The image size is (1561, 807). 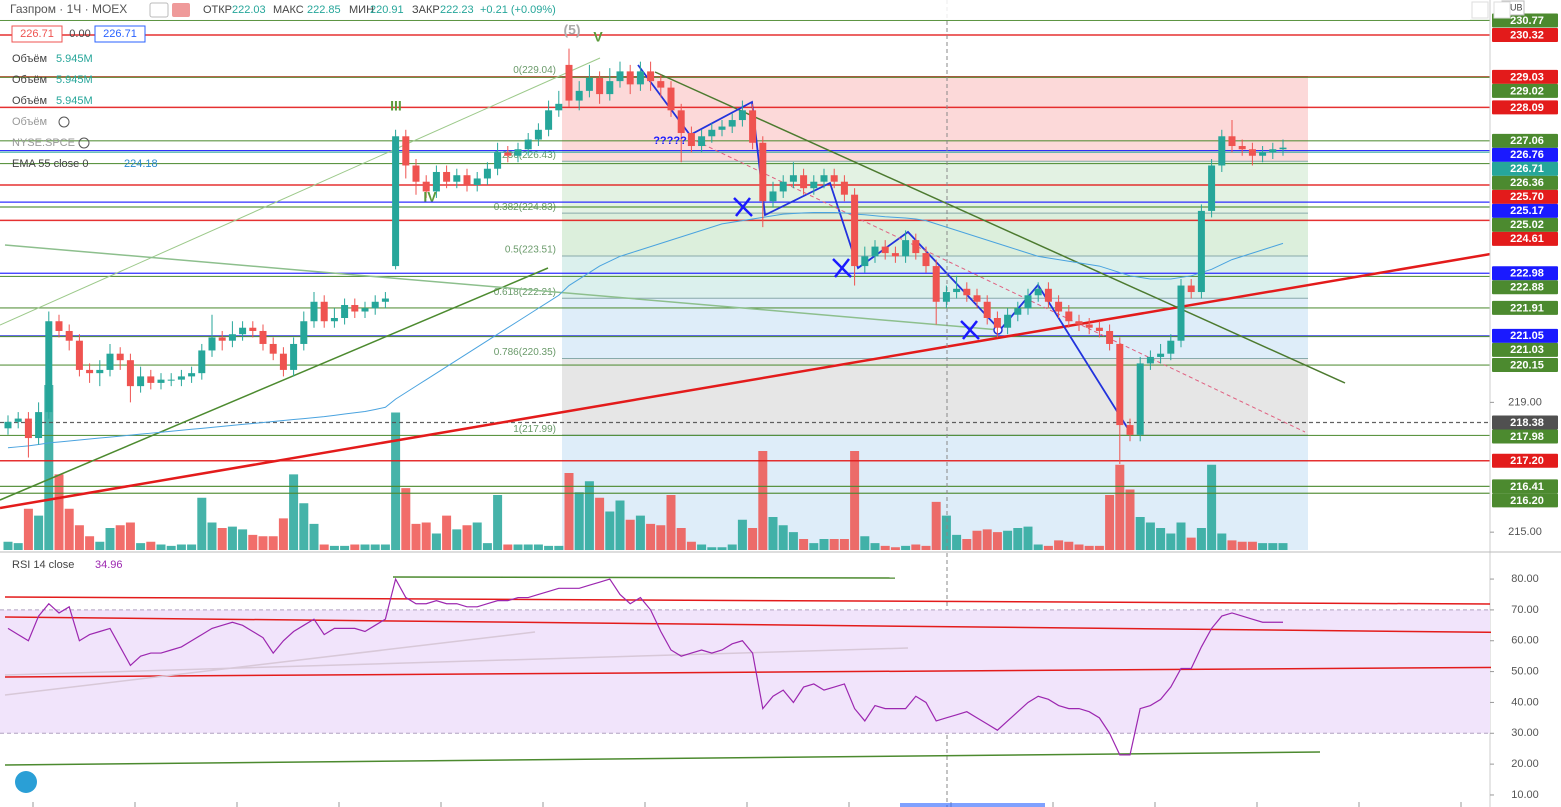 What do you see at coordinates (670, 141) in the screenshot?
I see `wave-label: ?????` at bounding box center [670, 141].